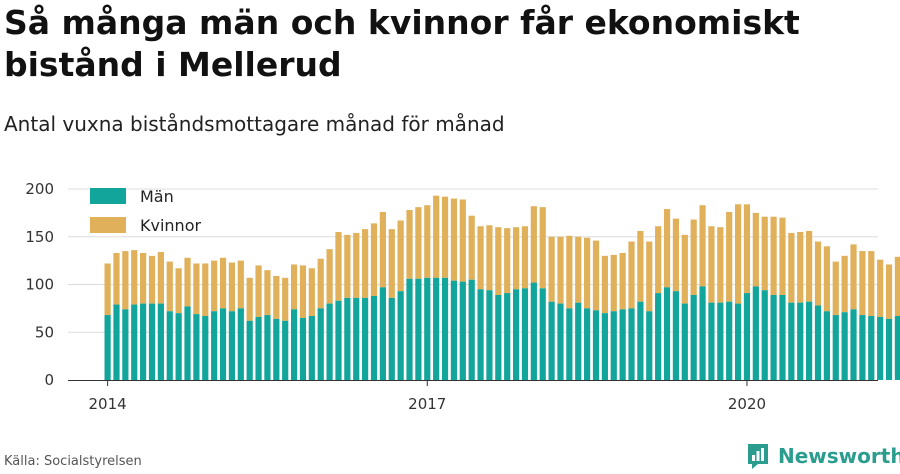 The image size is (900, 474). I want to click on legend-swatch-kvinnor, so click(108, 225).